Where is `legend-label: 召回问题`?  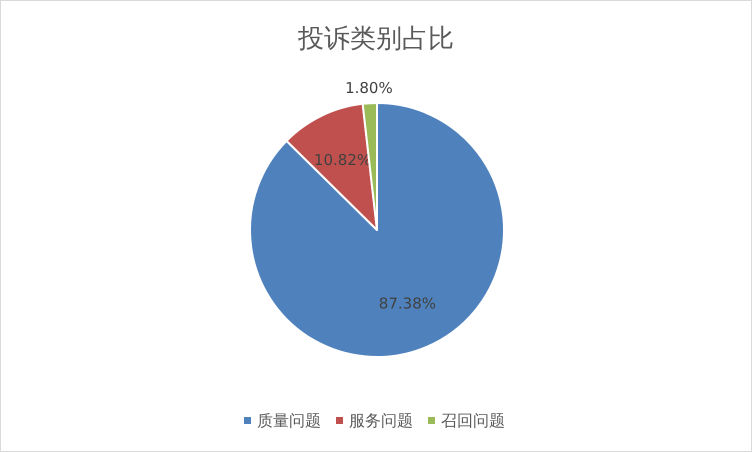 legend-label: 召回问题 is located at coordinates (473, 420).